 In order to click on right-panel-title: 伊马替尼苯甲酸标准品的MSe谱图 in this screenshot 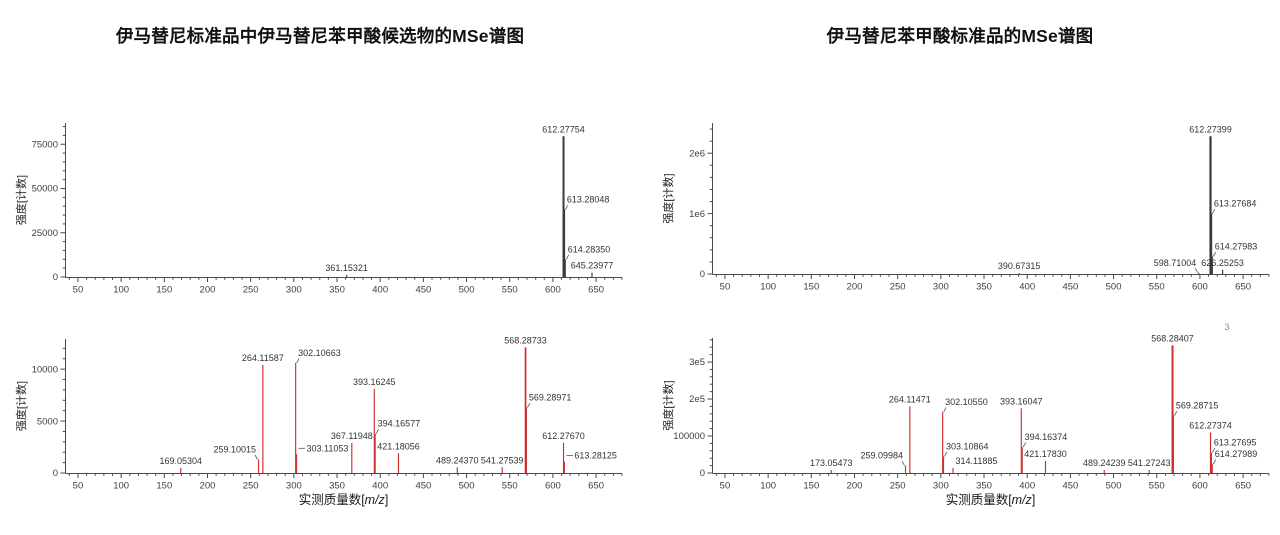, I will do `click(960, 36)`.